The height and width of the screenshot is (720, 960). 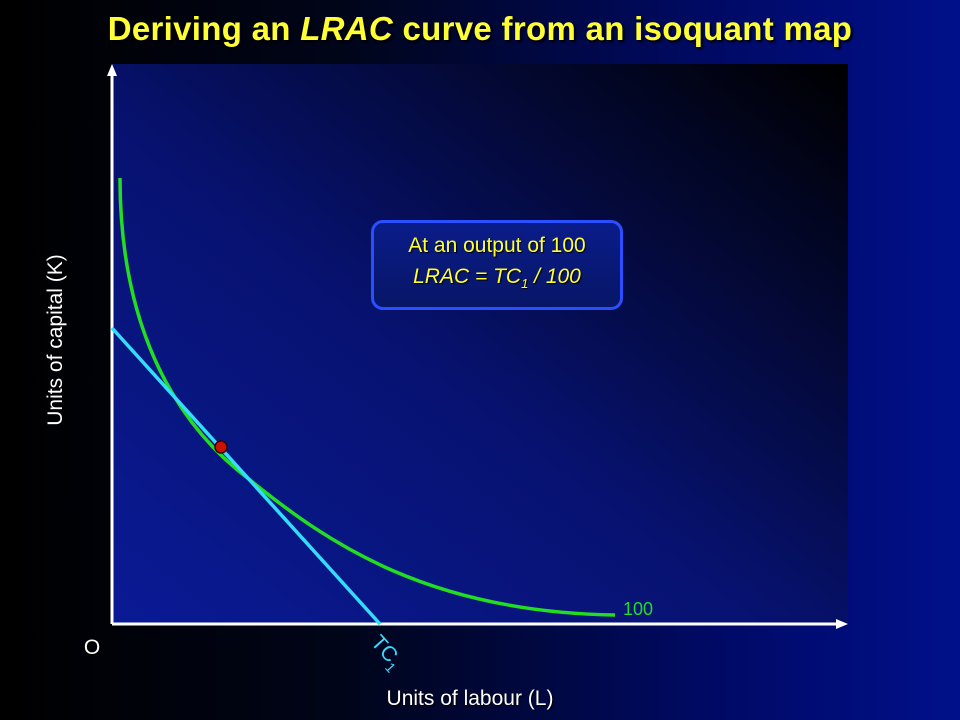 What do you see at coordinates (385, 653) in the screenshot?
I see `isocost-label: TC1` at bounding box center [385, 653].